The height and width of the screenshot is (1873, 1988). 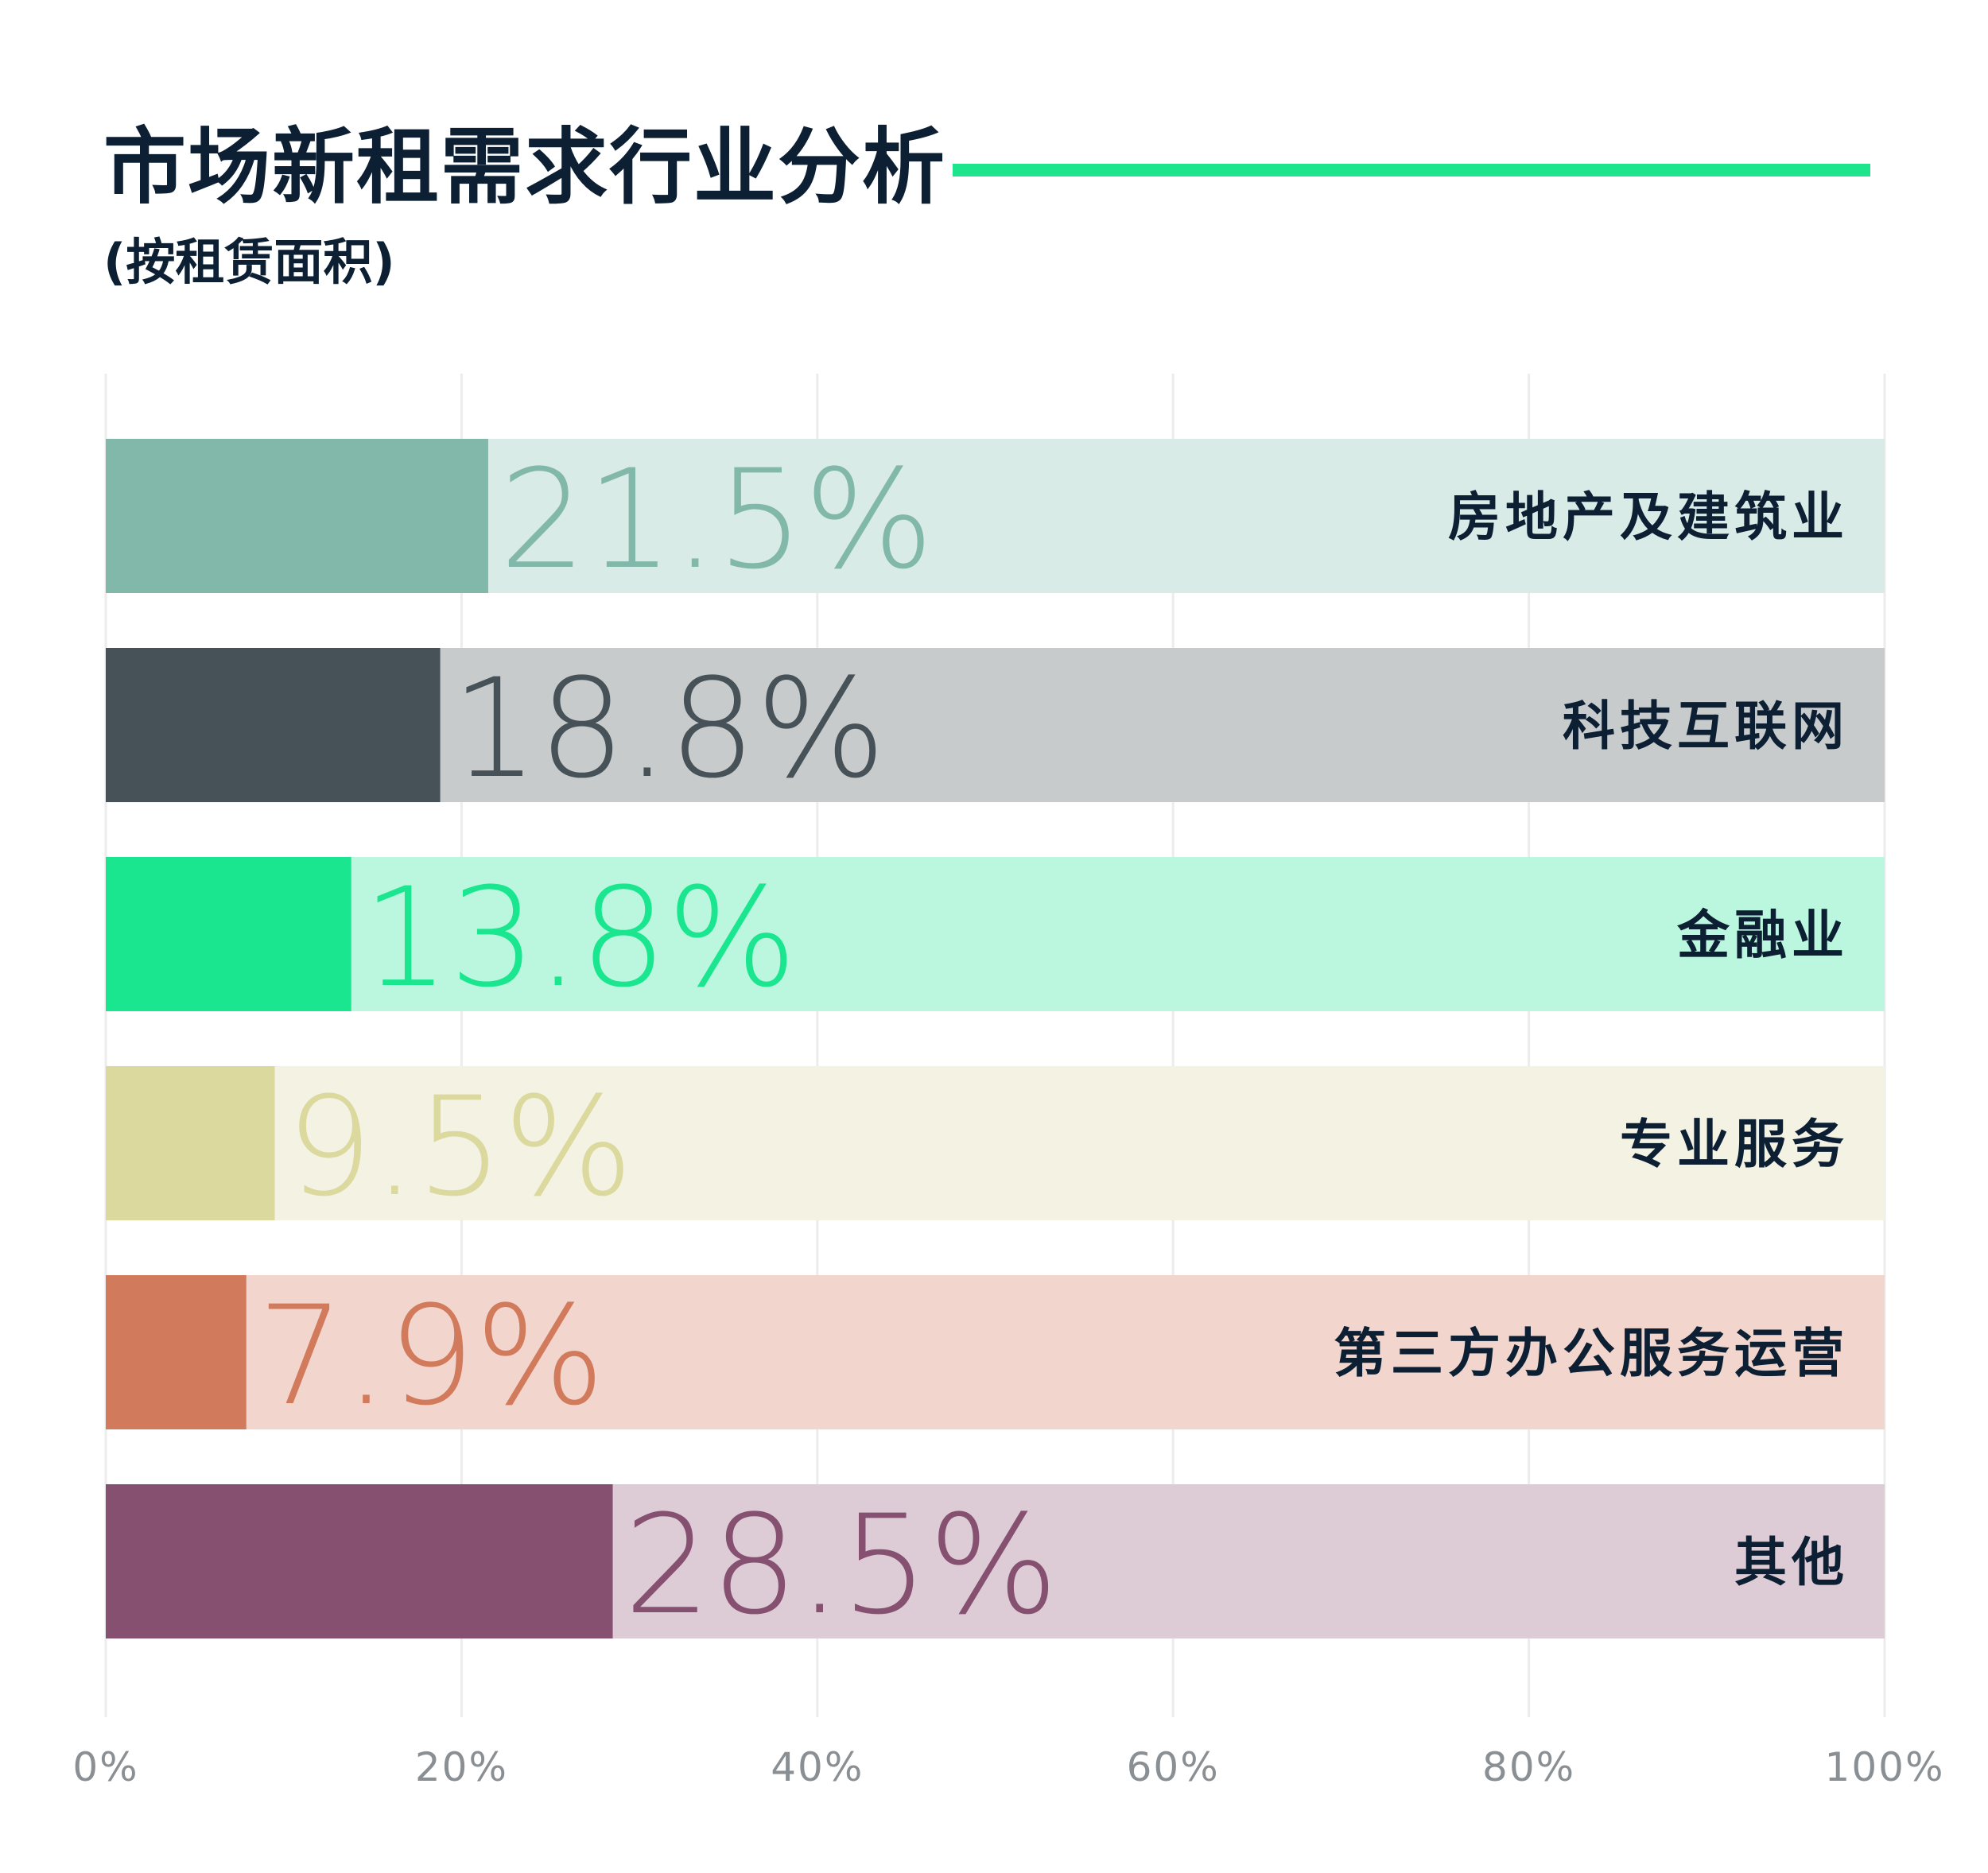 I want to click on value-label: 21.5%, so click(x=716, y=519).